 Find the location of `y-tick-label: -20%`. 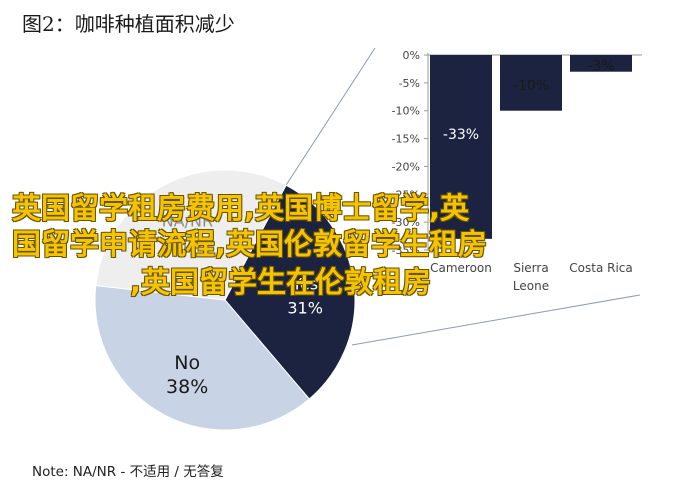

y-tick-label: -20% is located at coordinates (406, 166).